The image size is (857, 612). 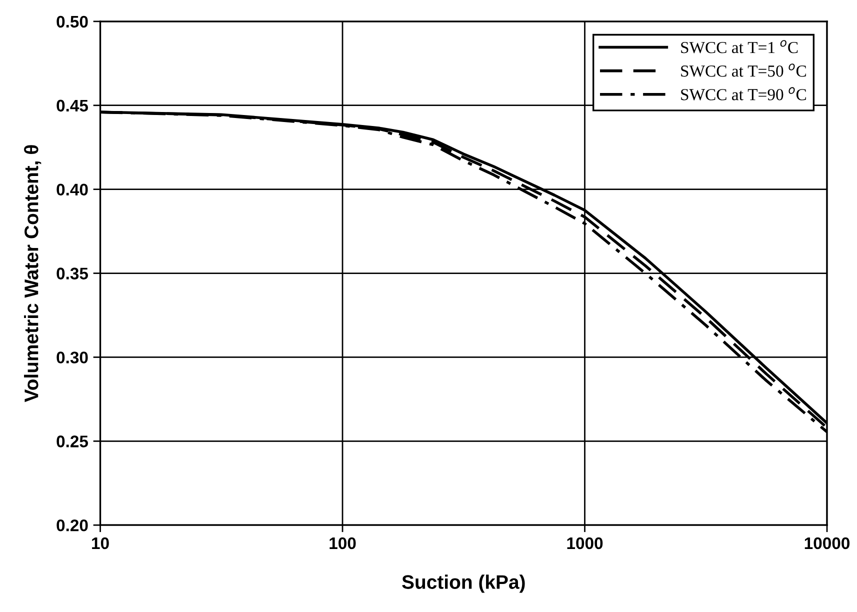 I want to click on y-tick-label: 0.45, so click(x=72, y=106).